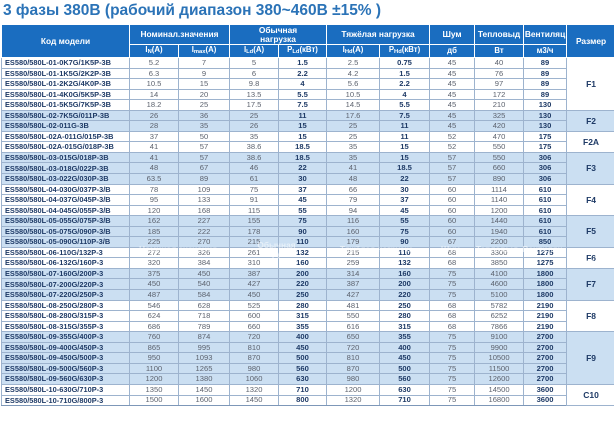  I want to click on value-cell: 7.5, so click(405, 115).